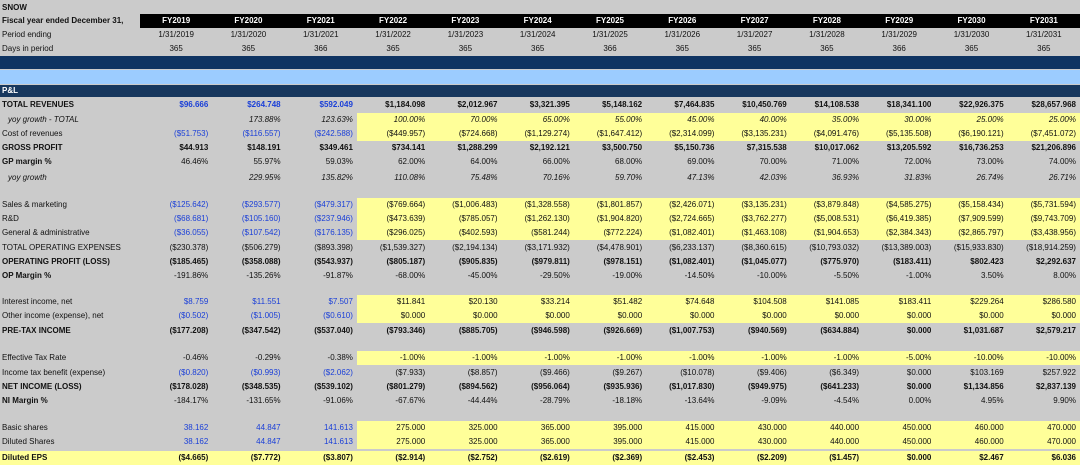  What do you see at coordinates (264, 104) in the screenshot?
I see `value-cell: $264.748` at bounding box center [264, 104].